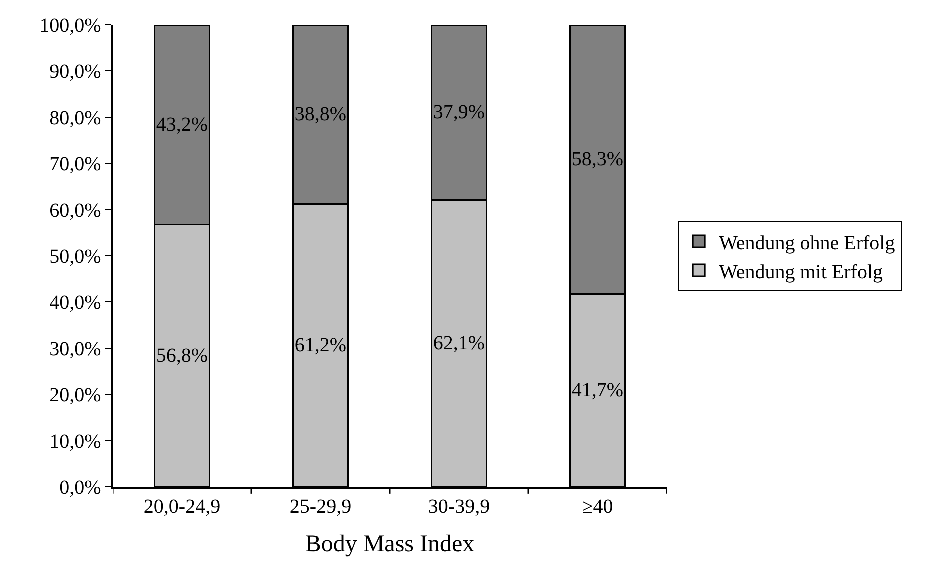 This screenshot has width=932, height=581. I want to click on x-tick-label: 20,0-24,9, so click(182, 507).